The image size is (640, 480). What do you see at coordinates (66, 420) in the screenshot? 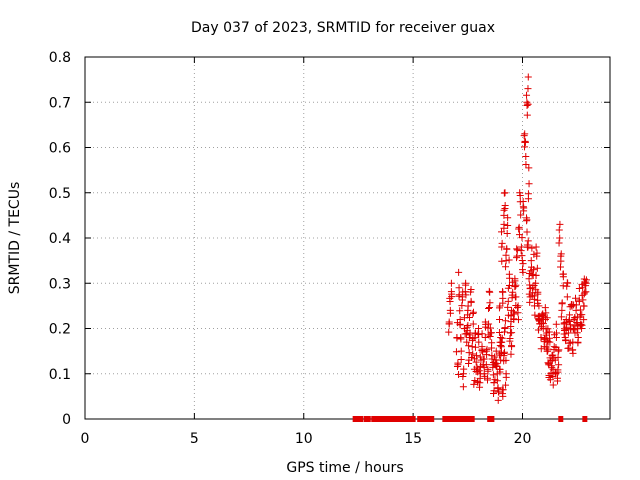
I see `y-tick-label: 0` at bounding box center [66, 420].